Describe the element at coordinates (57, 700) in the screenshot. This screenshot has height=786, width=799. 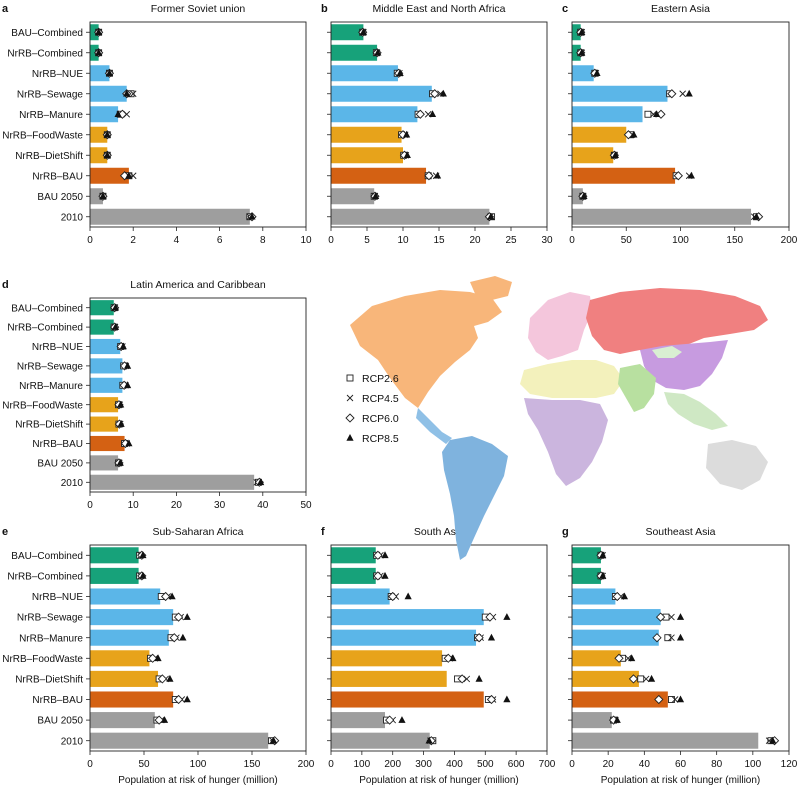
I see `category-label: NrRB–BAU` at that location.